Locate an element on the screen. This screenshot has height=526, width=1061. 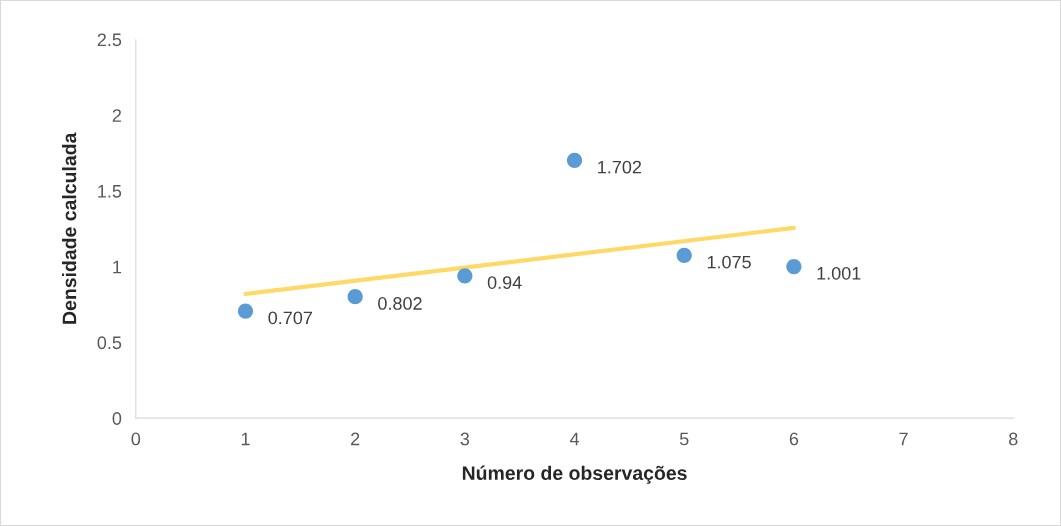
x-tick-label: 0 is located at coordinates (136, 439).